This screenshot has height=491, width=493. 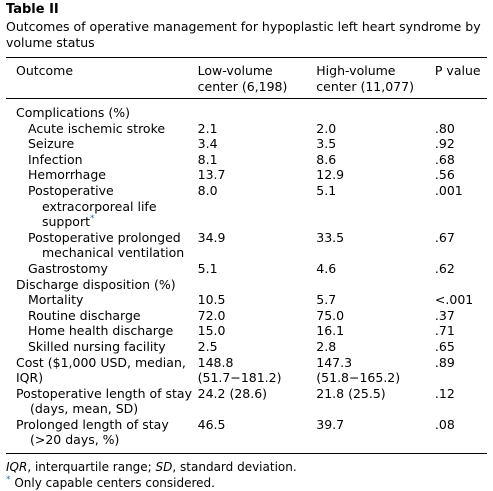 What do you see at coordinates (444, 128) in the screenshot?
I see `cell-p: .80` at bounding box center [444, 128].